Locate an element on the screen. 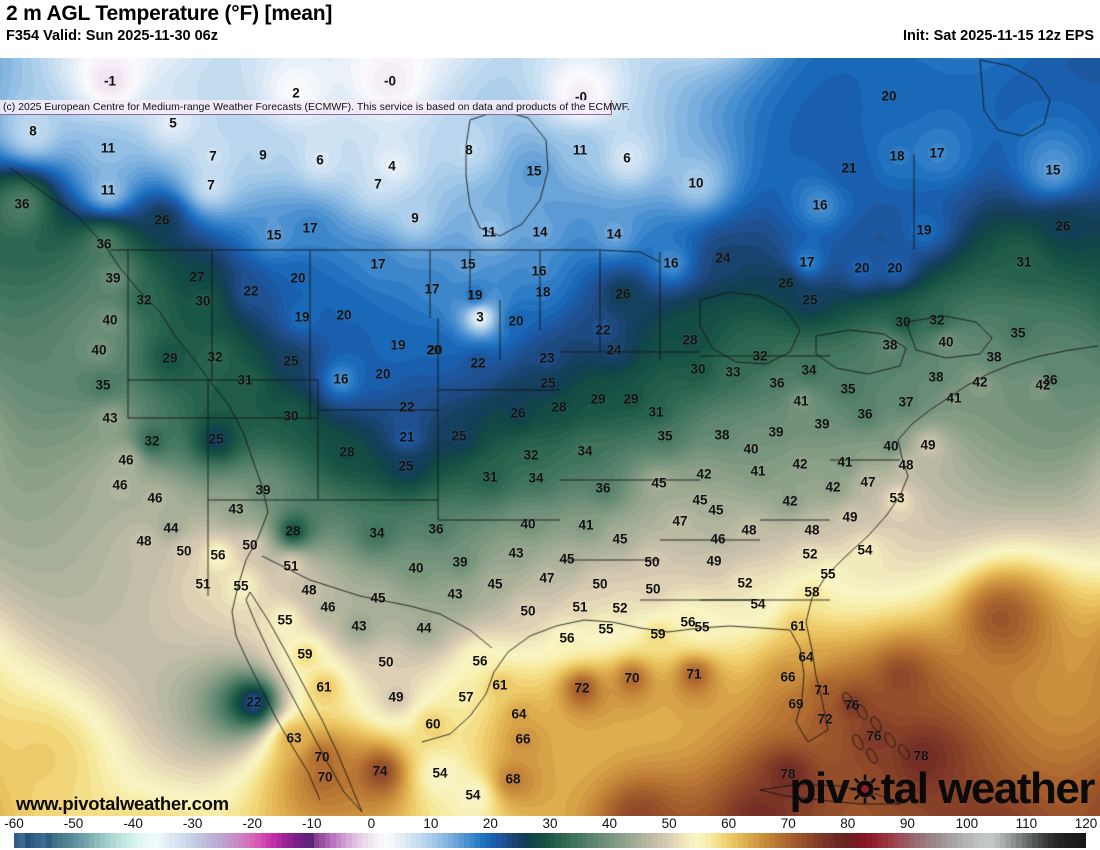 The width and height of the screenshot is (1100, 850). colorbar-tick-label: 70 is located at coordinates (788, 823).